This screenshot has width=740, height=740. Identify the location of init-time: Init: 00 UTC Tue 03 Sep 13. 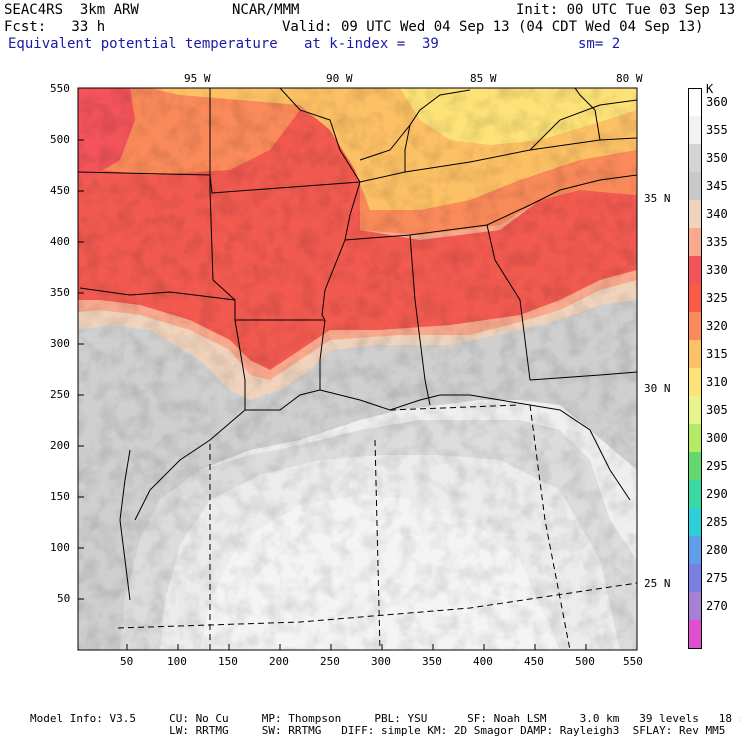
(626, 10).